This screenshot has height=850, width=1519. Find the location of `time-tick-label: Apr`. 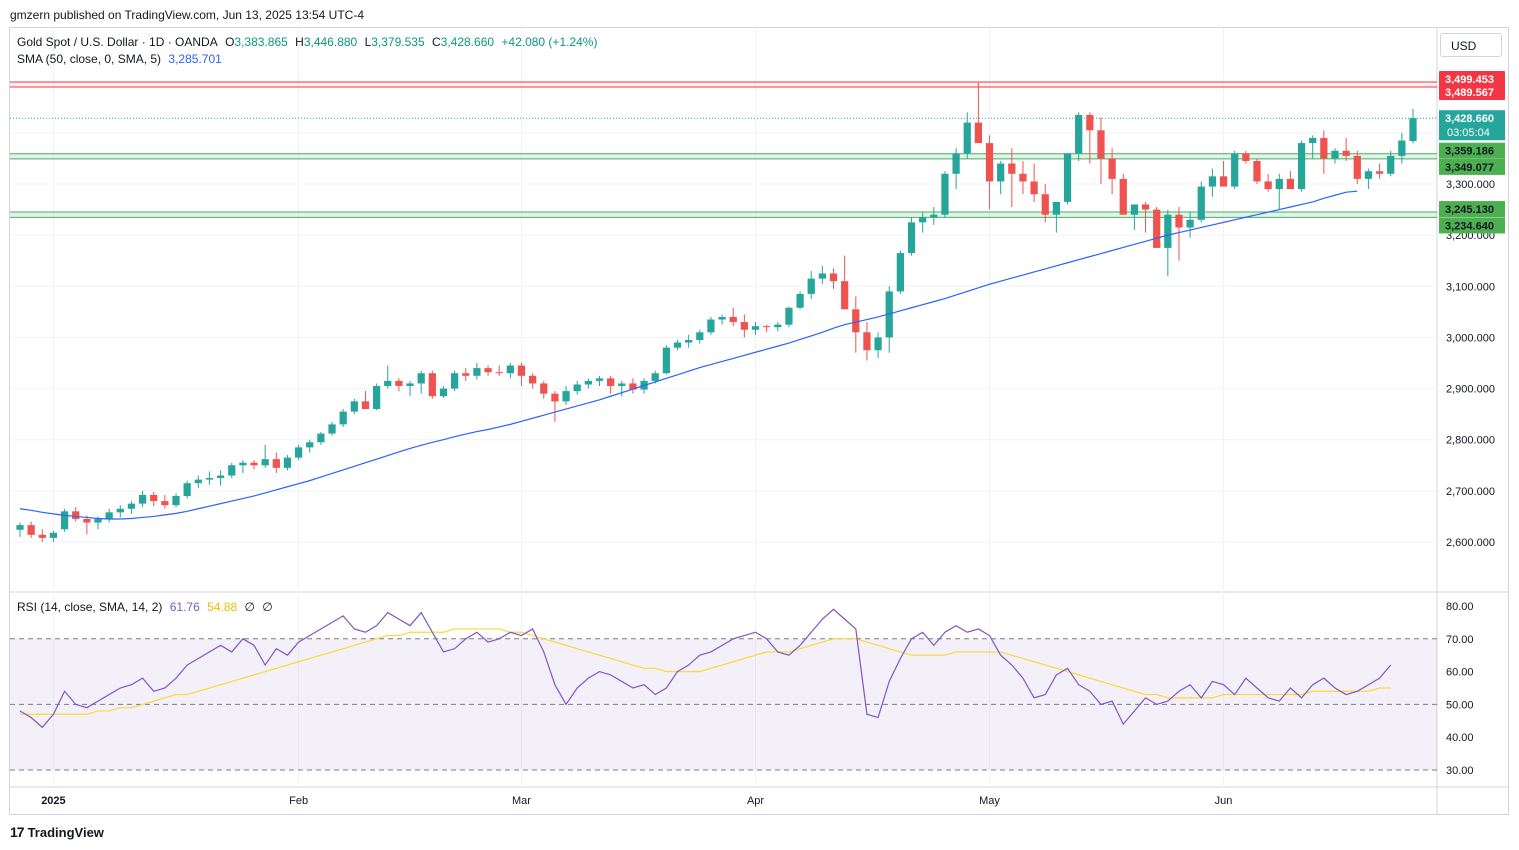

time-tick-label: Apr is located at coordinates (755, 801).